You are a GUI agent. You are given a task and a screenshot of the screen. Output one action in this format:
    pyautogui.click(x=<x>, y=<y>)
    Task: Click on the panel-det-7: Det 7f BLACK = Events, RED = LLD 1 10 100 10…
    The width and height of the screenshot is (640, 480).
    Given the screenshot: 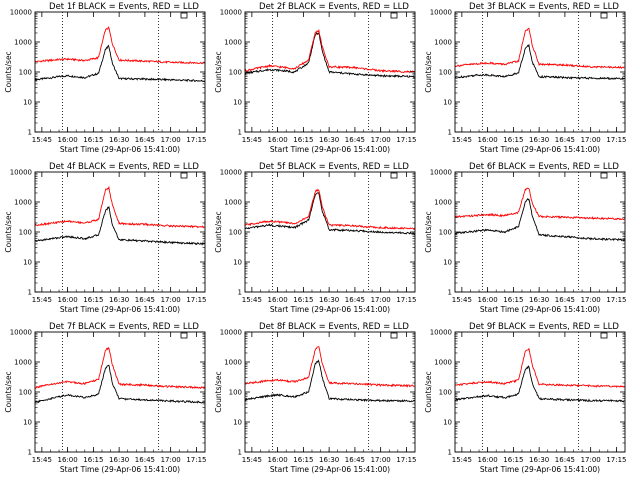 What is the action you would take?
    pyautogui.click(x=105, y=398)
    